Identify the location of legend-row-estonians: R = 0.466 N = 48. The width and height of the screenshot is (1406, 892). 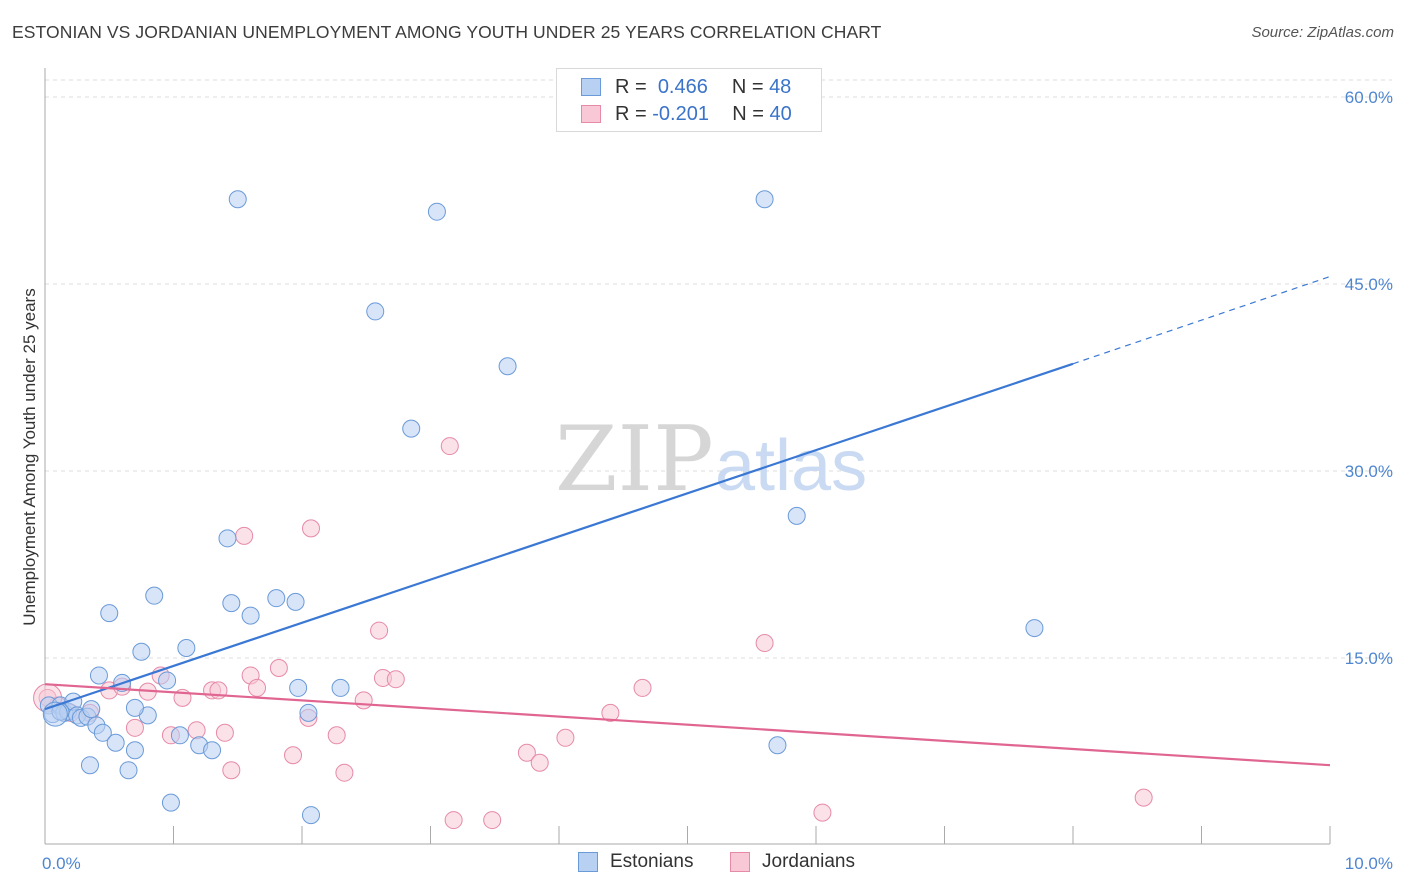
(686, 87).